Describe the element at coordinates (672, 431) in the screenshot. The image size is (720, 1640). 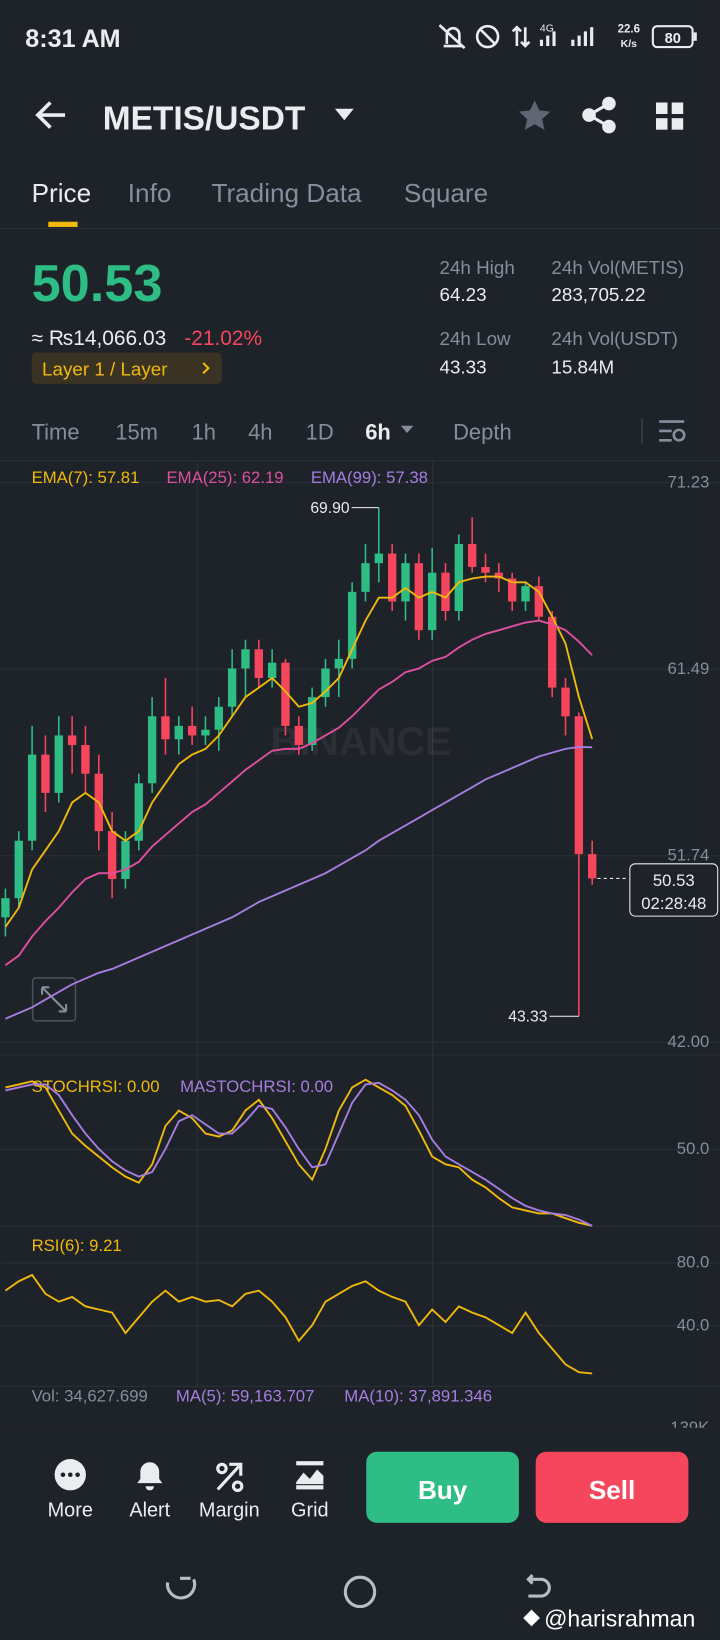
I see `chart-settings` at that location.